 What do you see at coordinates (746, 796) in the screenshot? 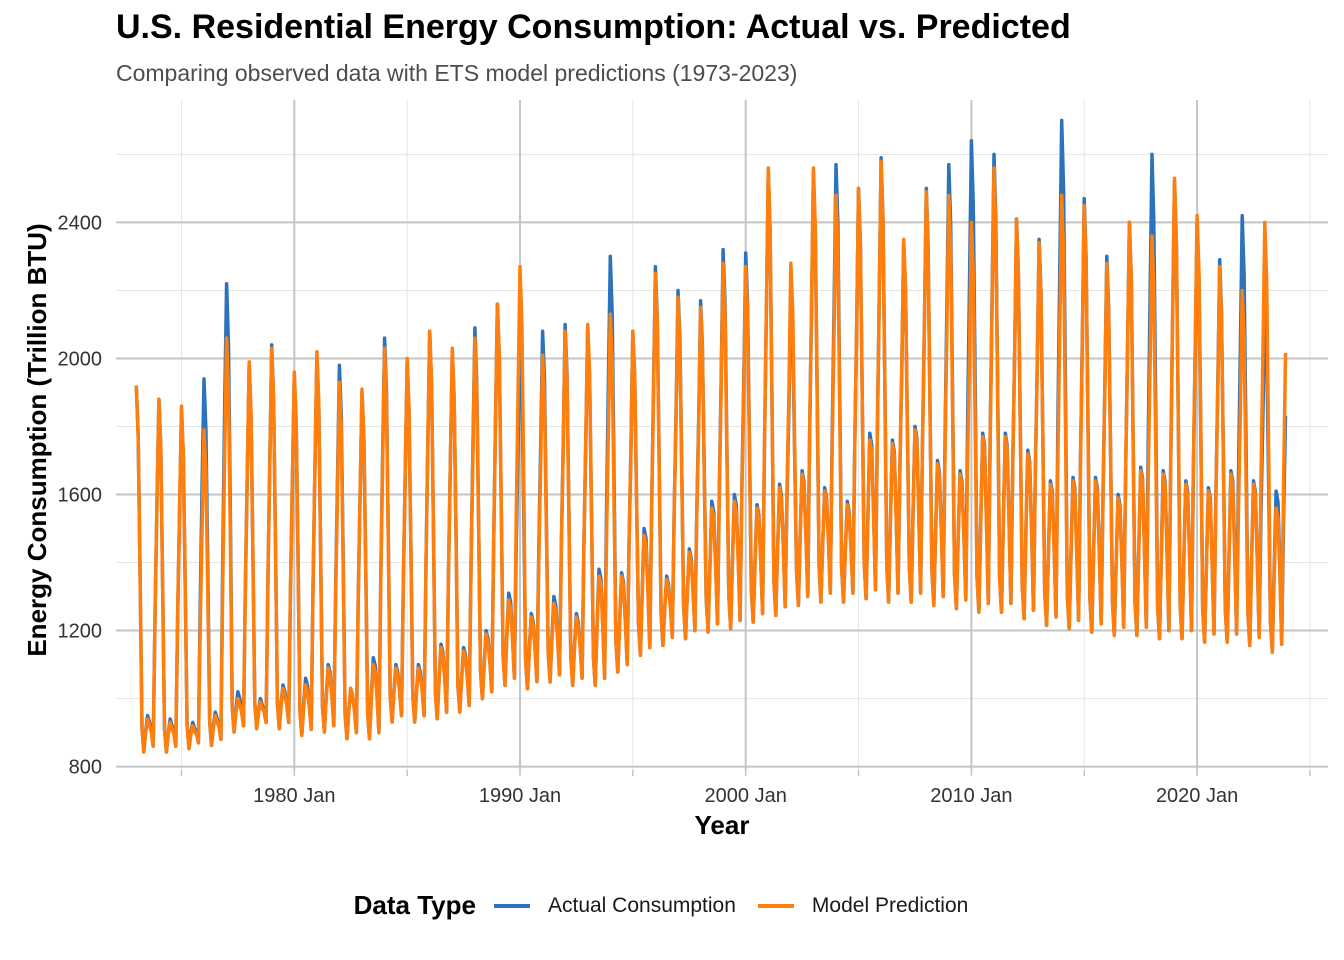
I see `x-tick-label: 2000 Jan` at bounding box center [746, 796].